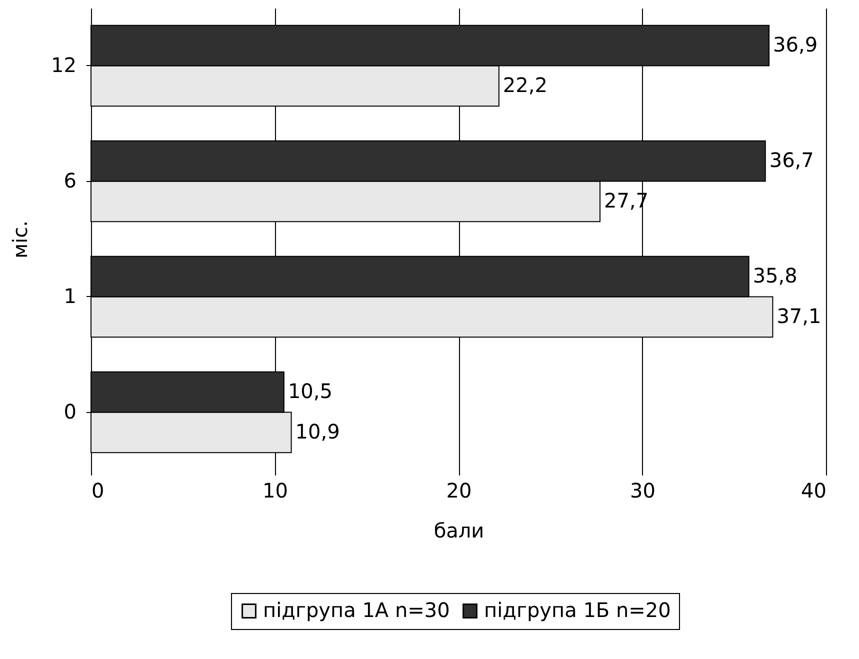  Describe the element at coordinates (791, 160) in the screenshot. I see `data-label: 36,7` at that location.